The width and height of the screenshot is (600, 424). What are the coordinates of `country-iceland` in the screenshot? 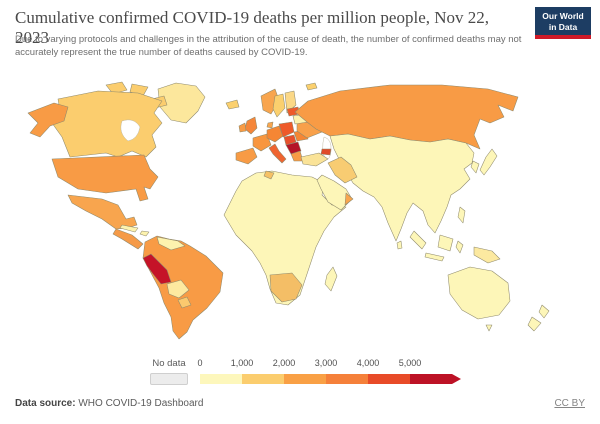 It's located at (232, 104).